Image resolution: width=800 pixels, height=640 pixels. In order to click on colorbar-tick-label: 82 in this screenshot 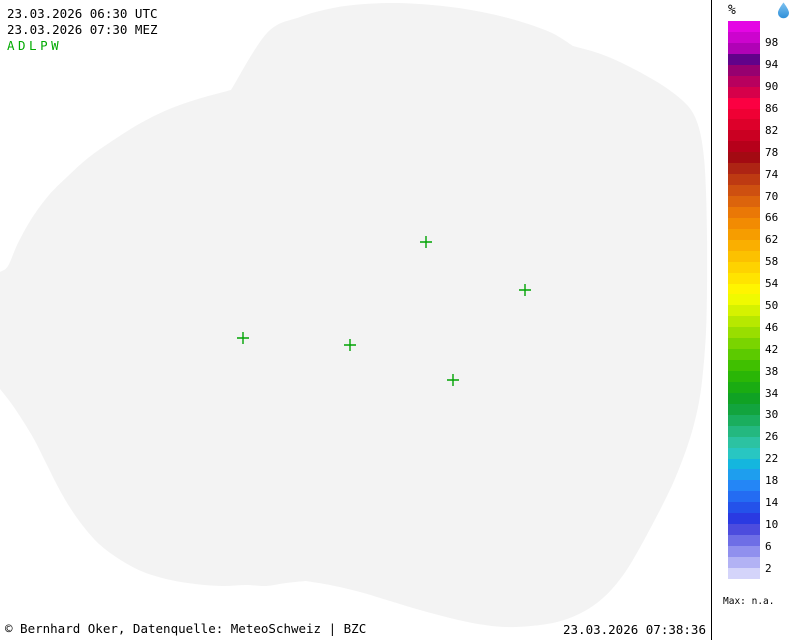, I will do `click(772, 130)`.